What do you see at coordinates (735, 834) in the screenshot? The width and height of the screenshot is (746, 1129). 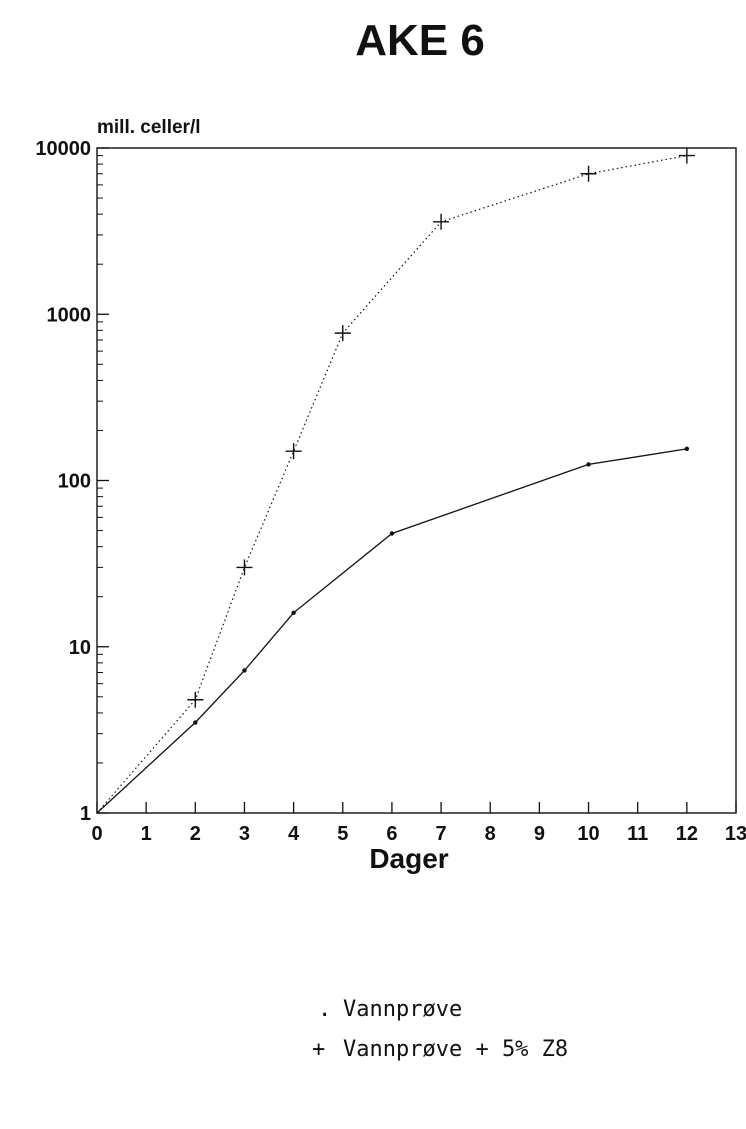 I see `x-tick-label-13: 13` at bounding box center [735, 834].